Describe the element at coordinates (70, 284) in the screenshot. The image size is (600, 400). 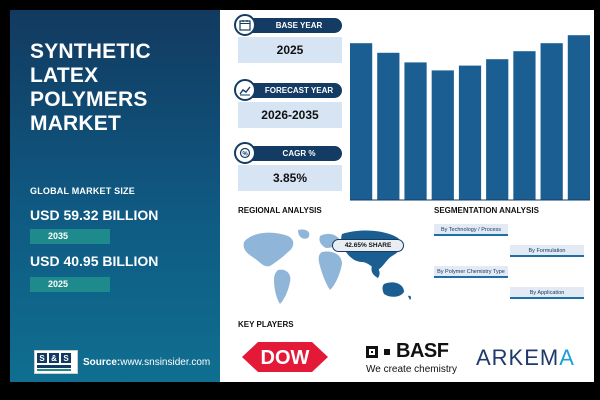
I see `year-badge-2025: 2025` at that location.